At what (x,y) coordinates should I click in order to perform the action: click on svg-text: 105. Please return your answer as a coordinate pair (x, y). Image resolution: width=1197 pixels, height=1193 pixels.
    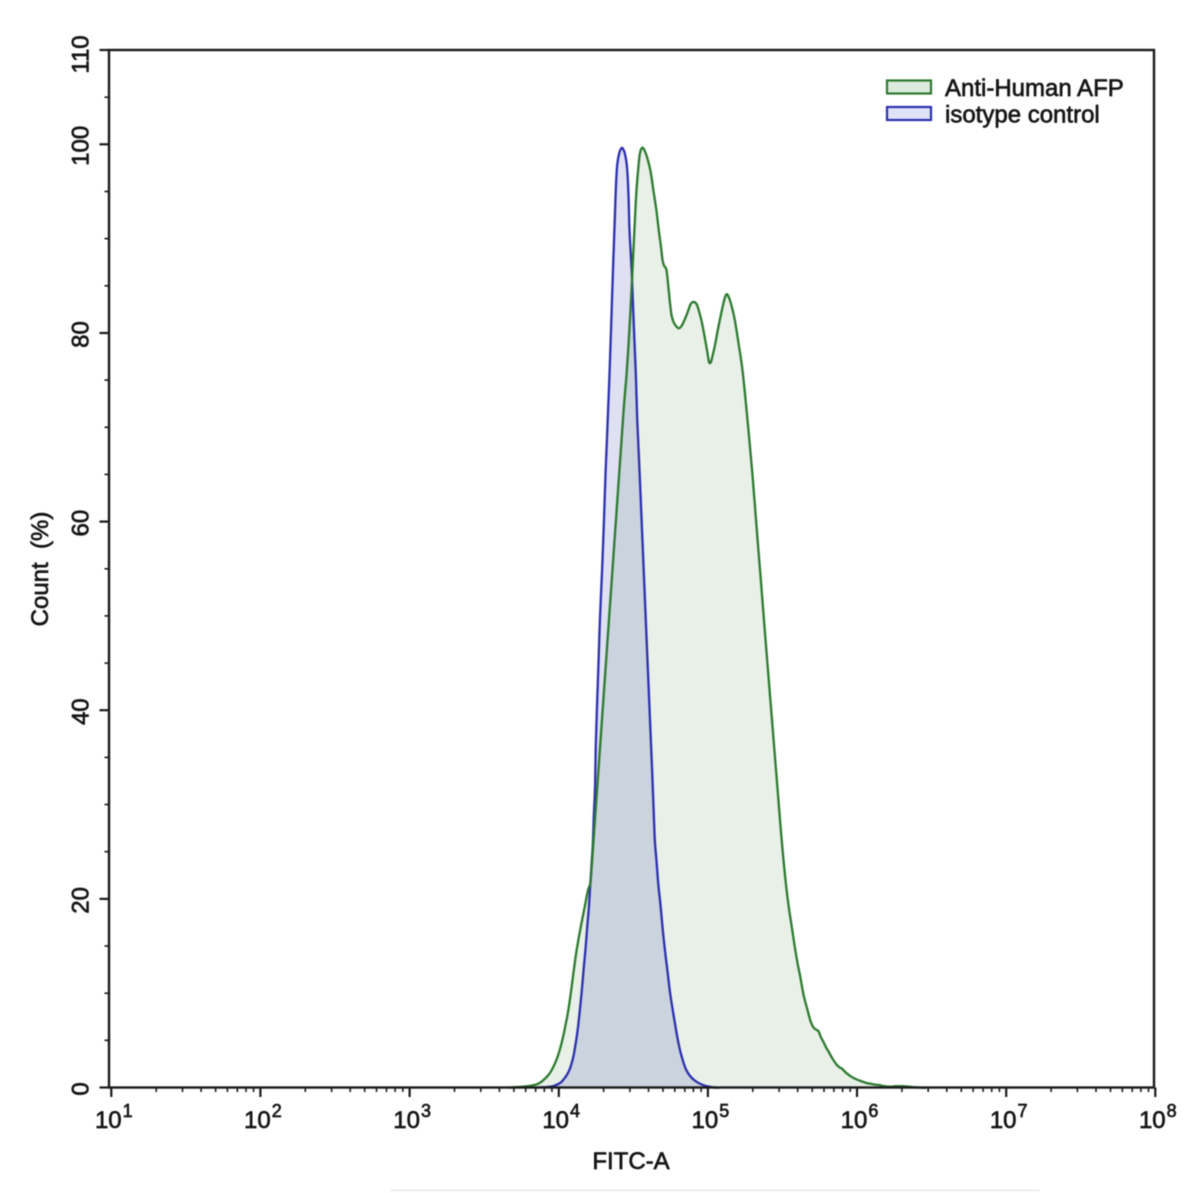
    Looking at the image, I should click on (711, 1117).